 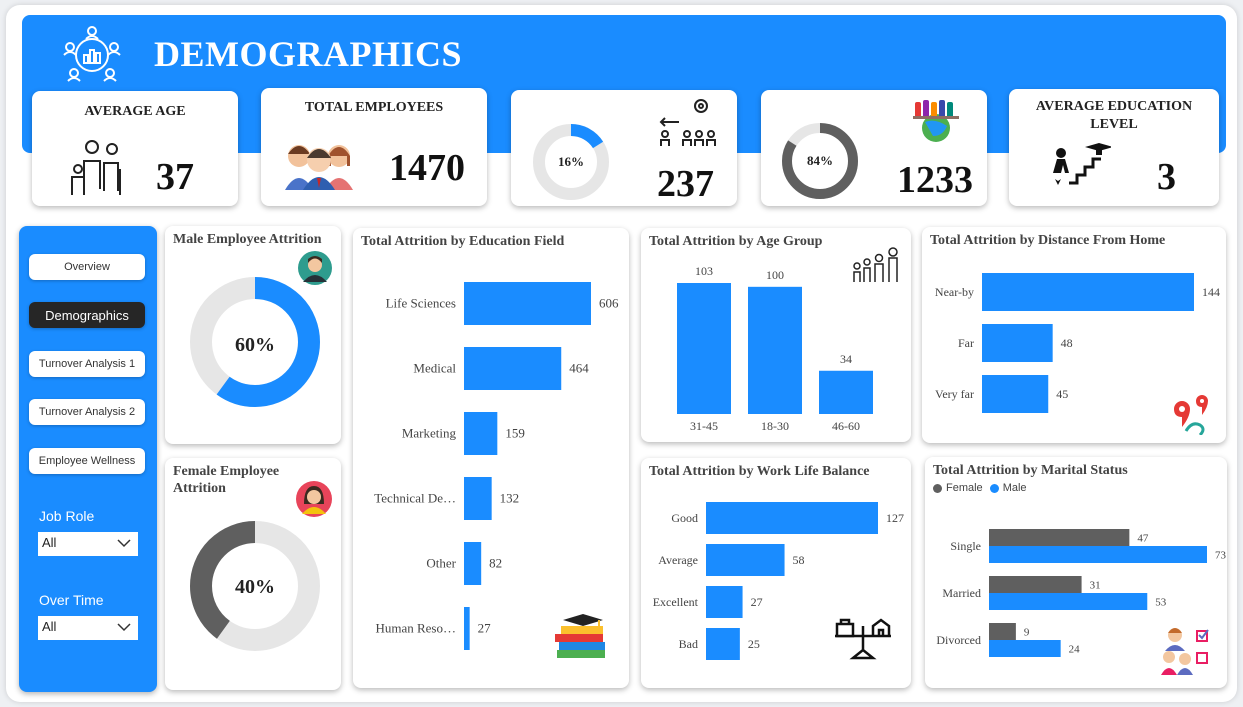 I want to click on data-label: 9, so click(x=1027, y=633).